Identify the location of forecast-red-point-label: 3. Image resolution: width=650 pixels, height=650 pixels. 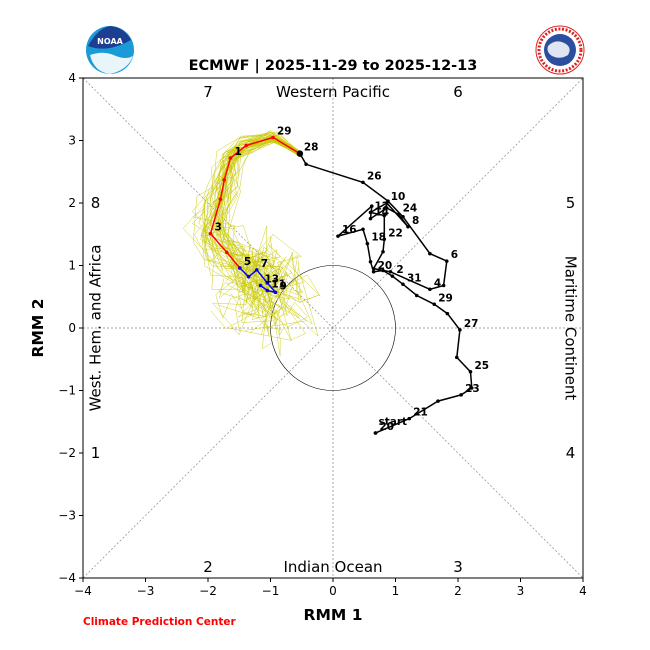
(218, 228).